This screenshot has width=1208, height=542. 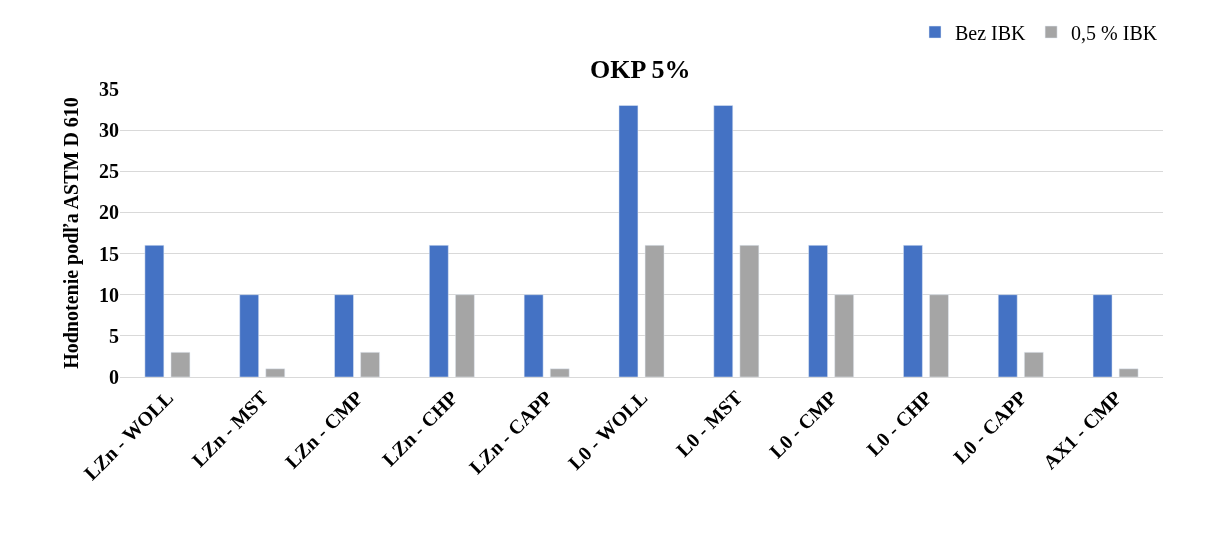 I want to click on y-tick-label: 15, so click(x=109, y=253).